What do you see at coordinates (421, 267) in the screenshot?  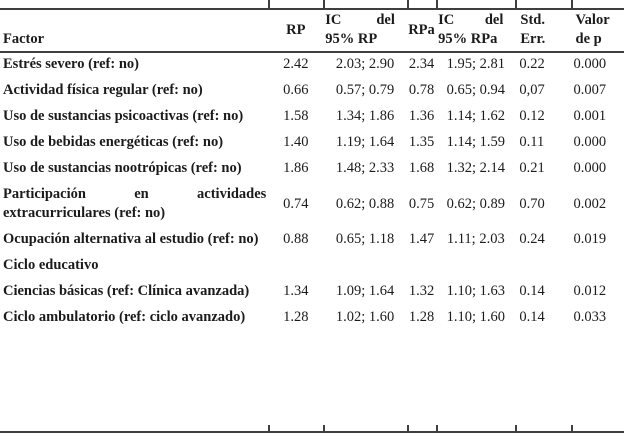 I see `rpa-cell` at bounding box center [421, 267].